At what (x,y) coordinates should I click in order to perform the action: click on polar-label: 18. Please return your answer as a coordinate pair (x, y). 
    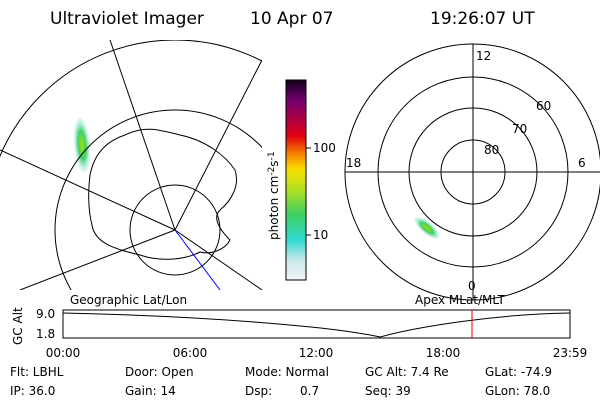
    Looking at the image, I should click on (353, 163).